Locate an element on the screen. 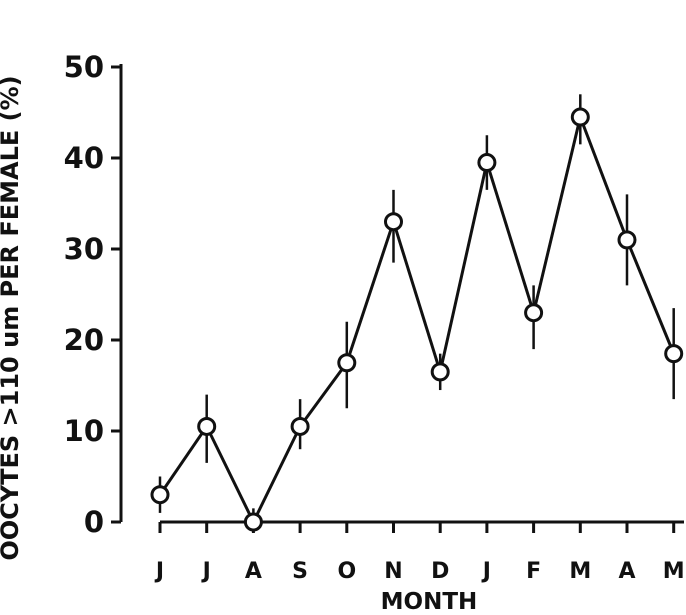 This screenshot has width=686, height=615. x-tick-label: O is located at coordinates (346, 571).